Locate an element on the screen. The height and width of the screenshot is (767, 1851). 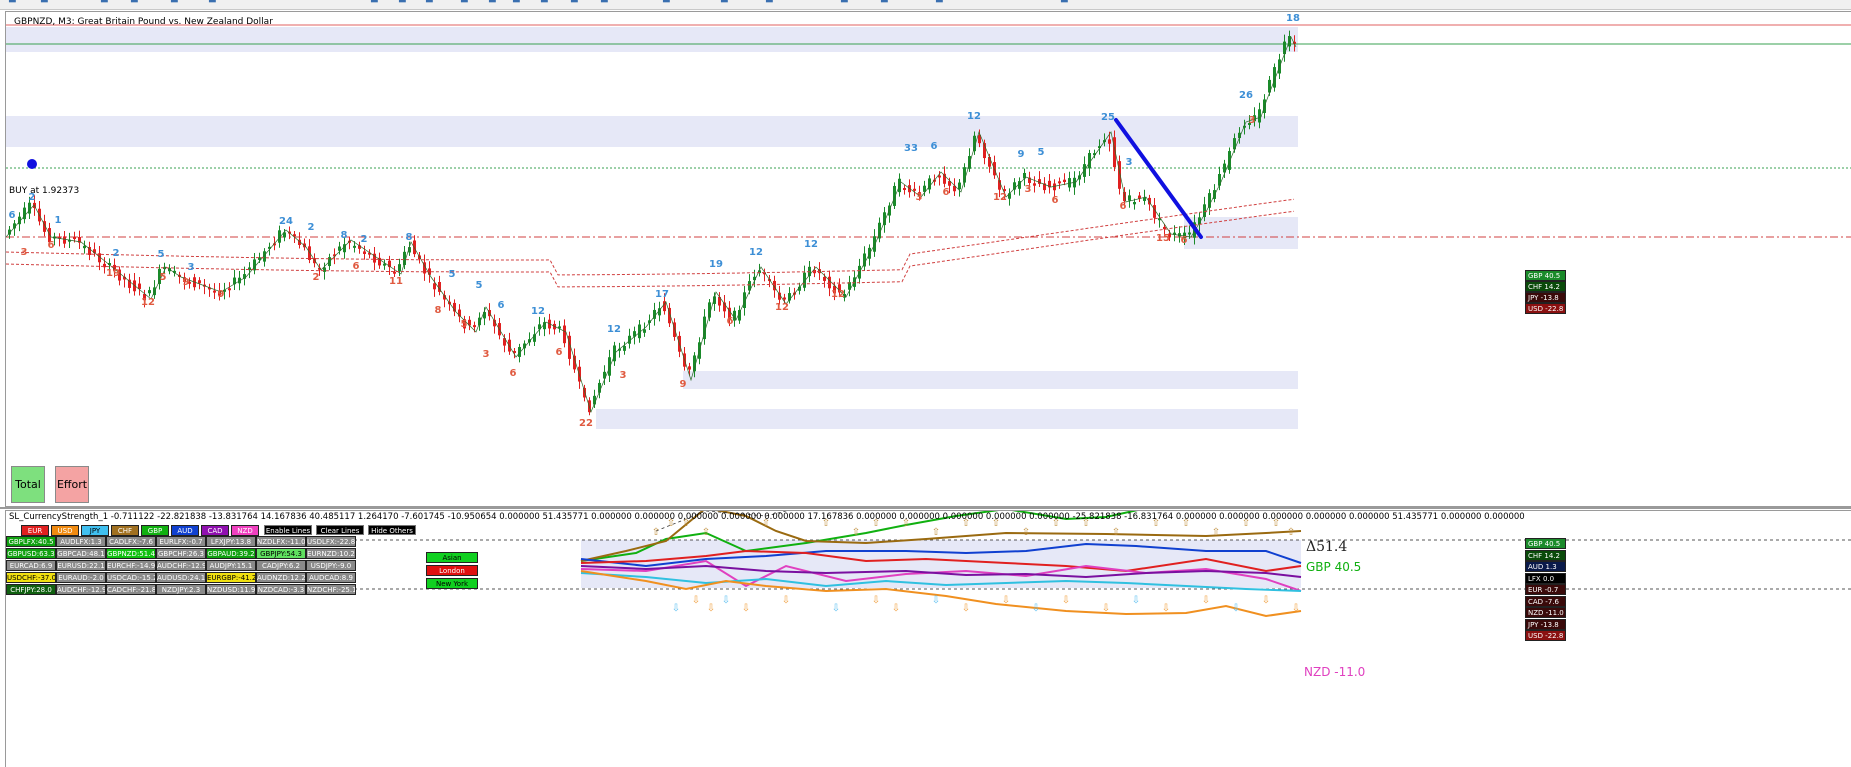
pair-strength-cell: GBPLFX:40.5 is located at coordinates (31, 541).